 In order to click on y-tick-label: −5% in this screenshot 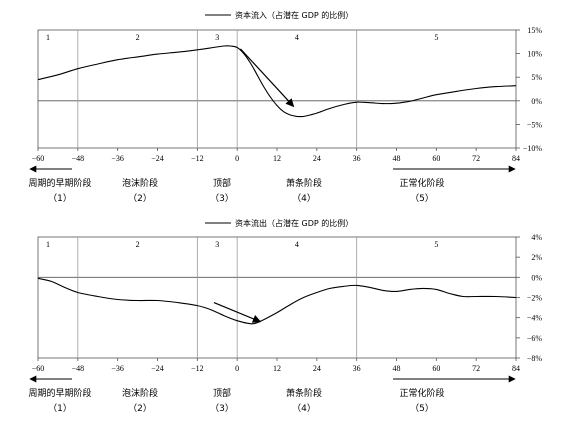, I will do `click(535, 124)`.